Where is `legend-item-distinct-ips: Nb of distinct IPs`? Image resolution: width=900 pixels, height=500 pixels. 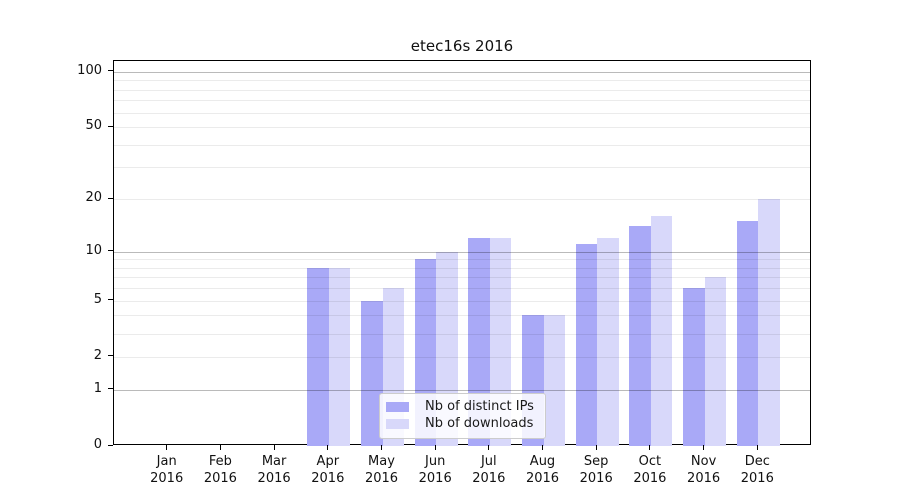
legend-item-distinct-ips: Nb of distinct IPs is located at coordinates (465, 407).